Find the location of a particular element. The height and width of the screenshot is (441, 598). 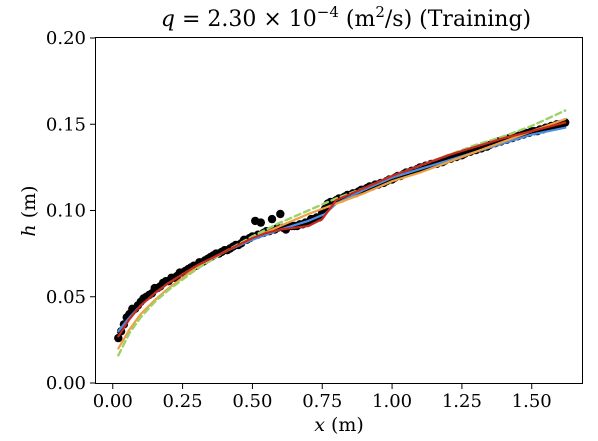

x-axis: 0.00 0.25 0.50 0.75 1.00 1.25 1.50 is located at coordinates (322, 397).